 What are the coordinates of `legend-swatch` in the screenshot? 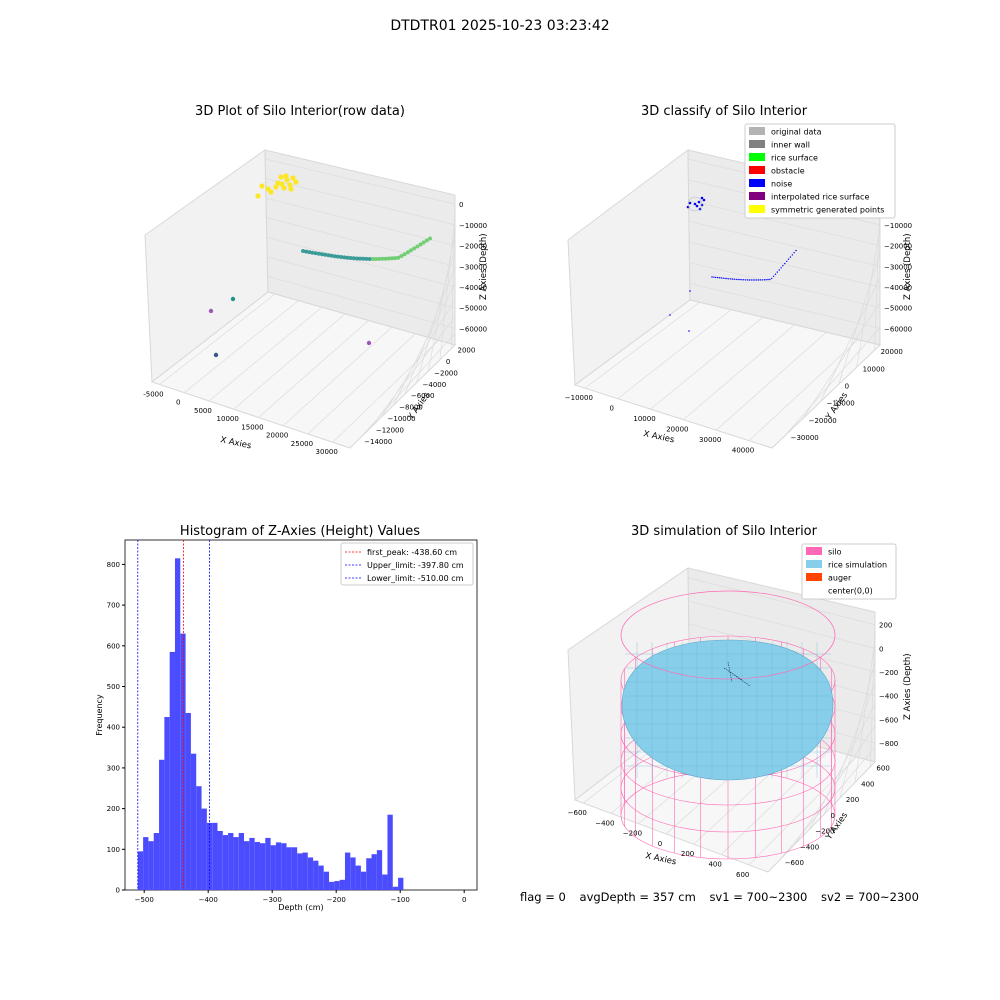 It's located at (814, 577).